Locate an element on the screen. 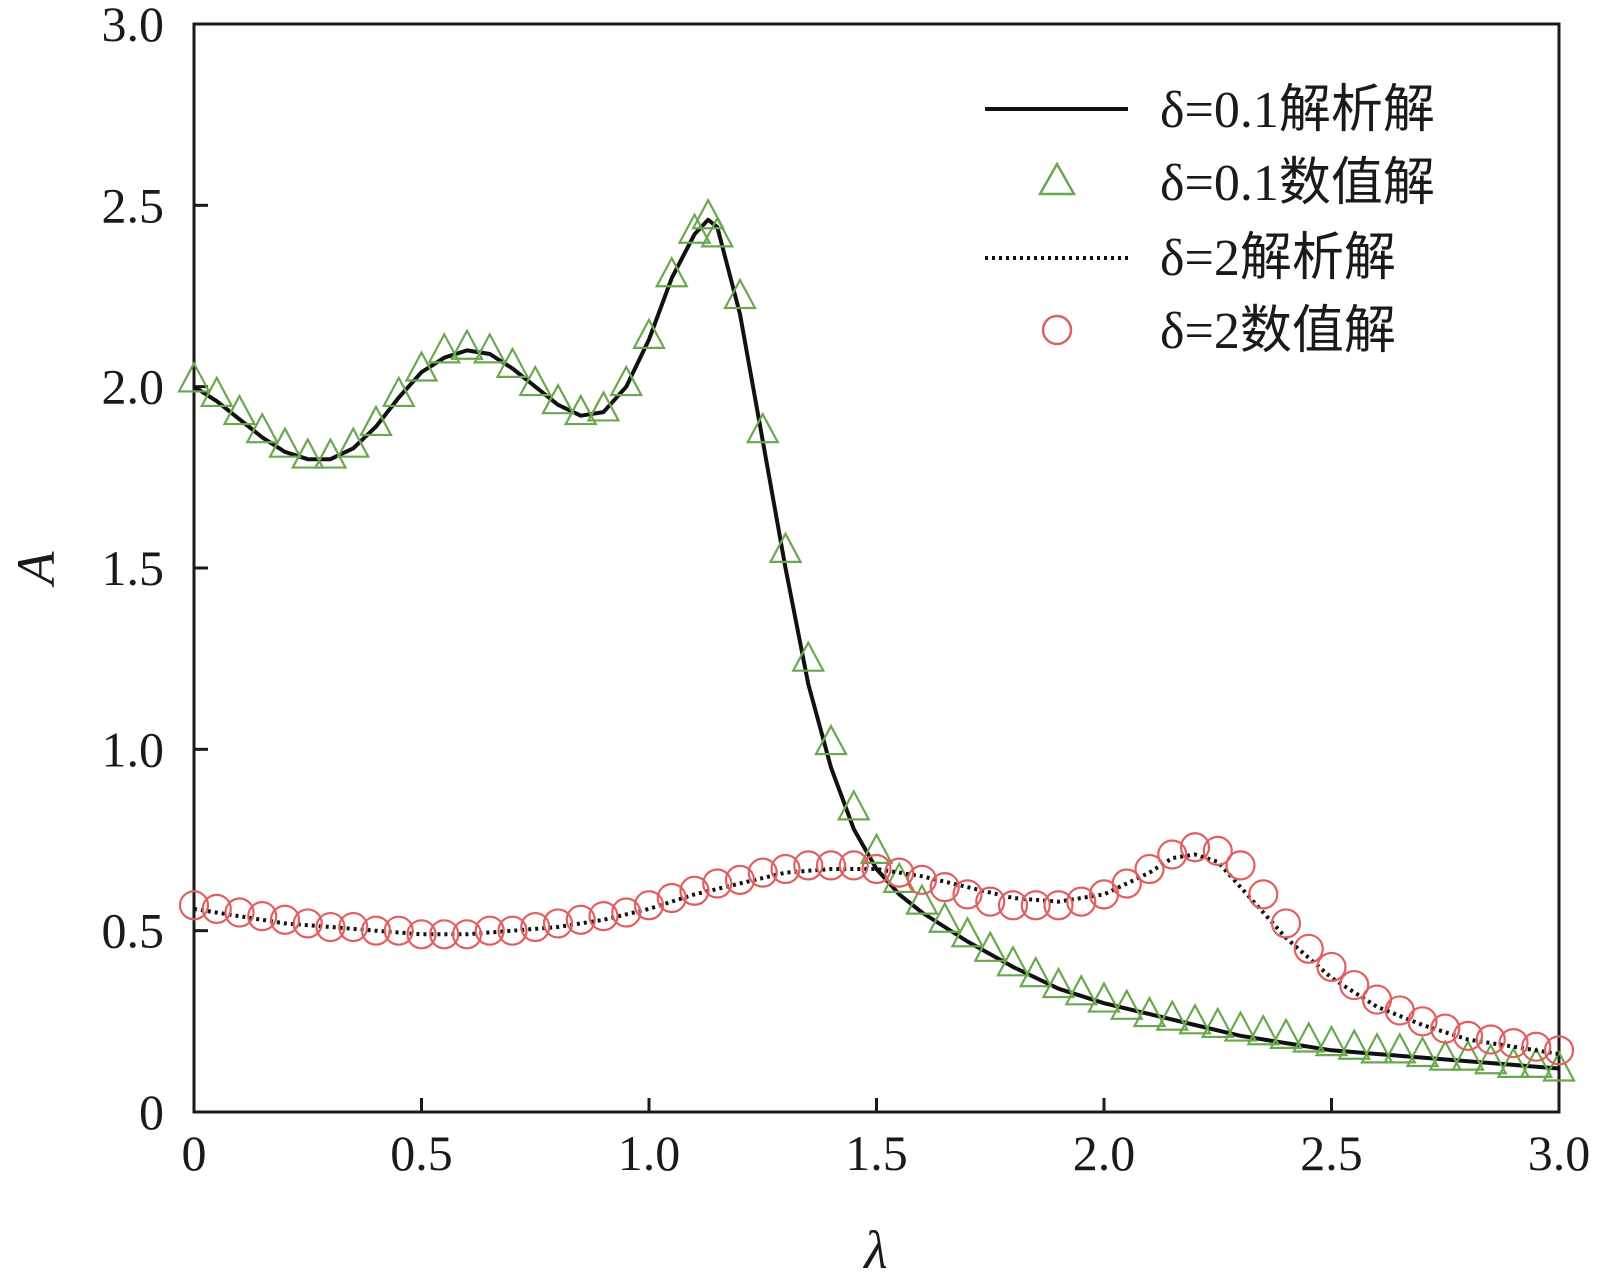 This screenshot has height=1277, width=1599. y-tick-label: 2.5 is located at coordinates (133, 205).